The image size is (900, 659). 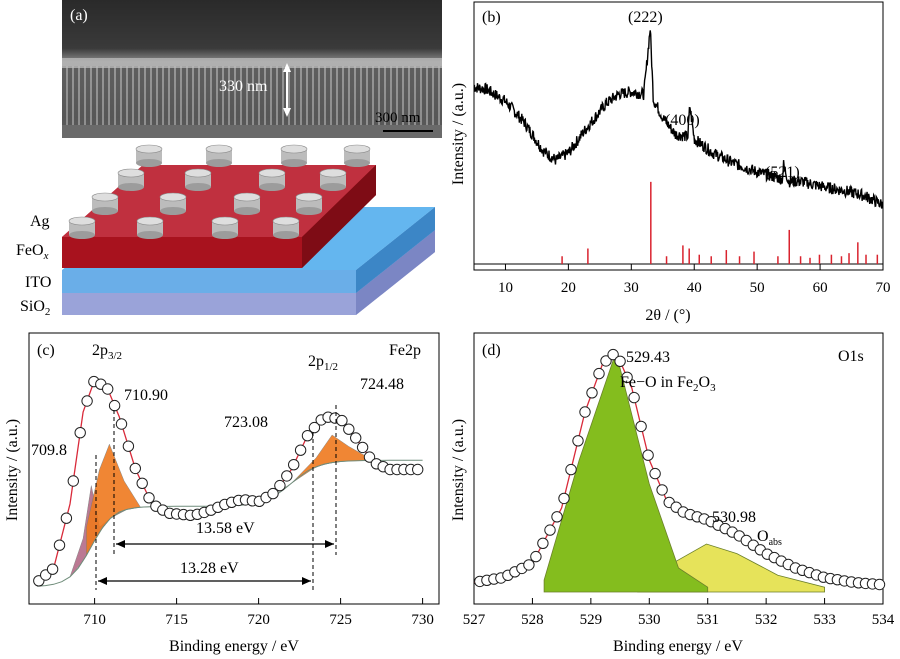 What do you see at coordinates (766, 620) in the screenshot?
I see `tick-label: 532` at bounding box center [766, 620].